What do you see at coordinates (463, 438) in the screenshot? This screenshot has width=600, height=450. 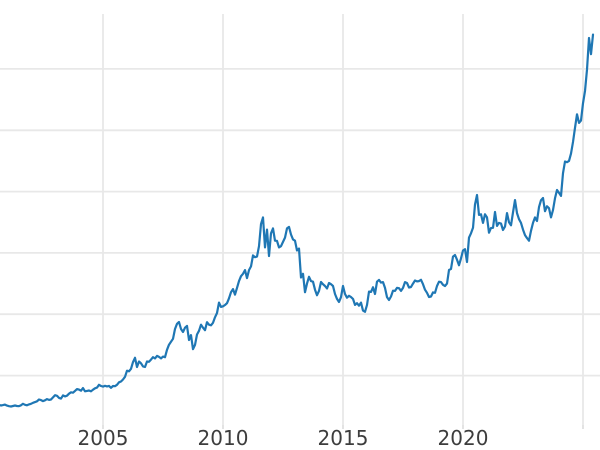 I see `x-tick-label-2020: 2020` at bounding box center [463, 438].